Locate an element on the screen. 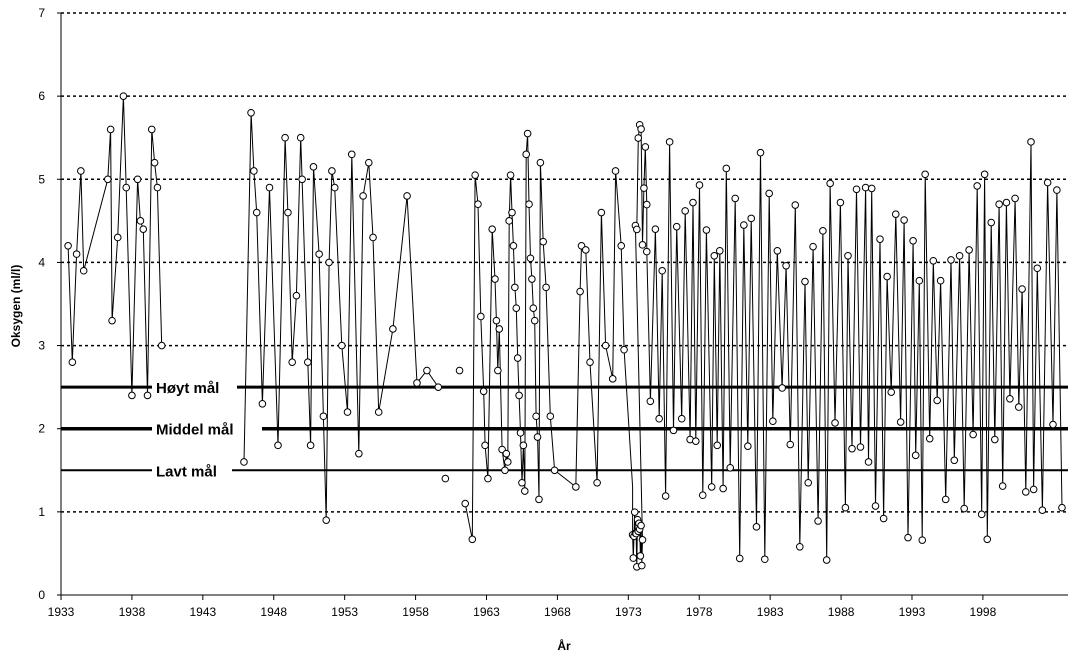 The height and width of the screenshot is (655, 1069). y-tick-label-4: 4 is located at coordinates (41, 262).